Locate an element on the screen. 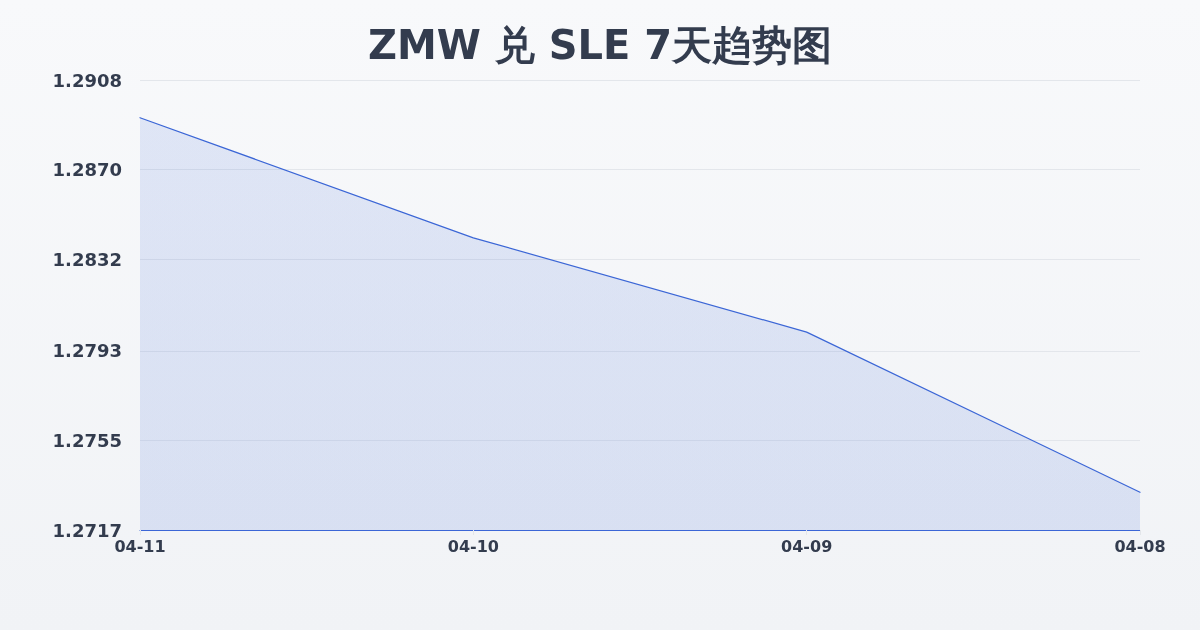  x-tick-label: 04-09 is located at coordinates (807, 546).